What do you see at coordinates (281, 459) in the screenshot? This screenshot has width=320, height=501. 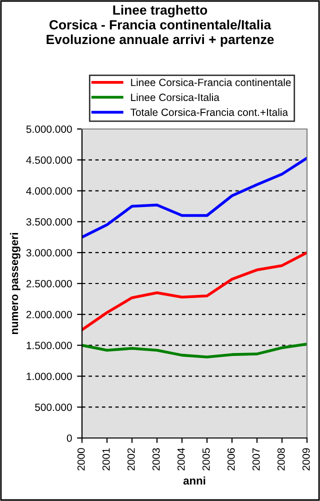 I see `x-tick-label: 2008` at bounding box center [281, 459].